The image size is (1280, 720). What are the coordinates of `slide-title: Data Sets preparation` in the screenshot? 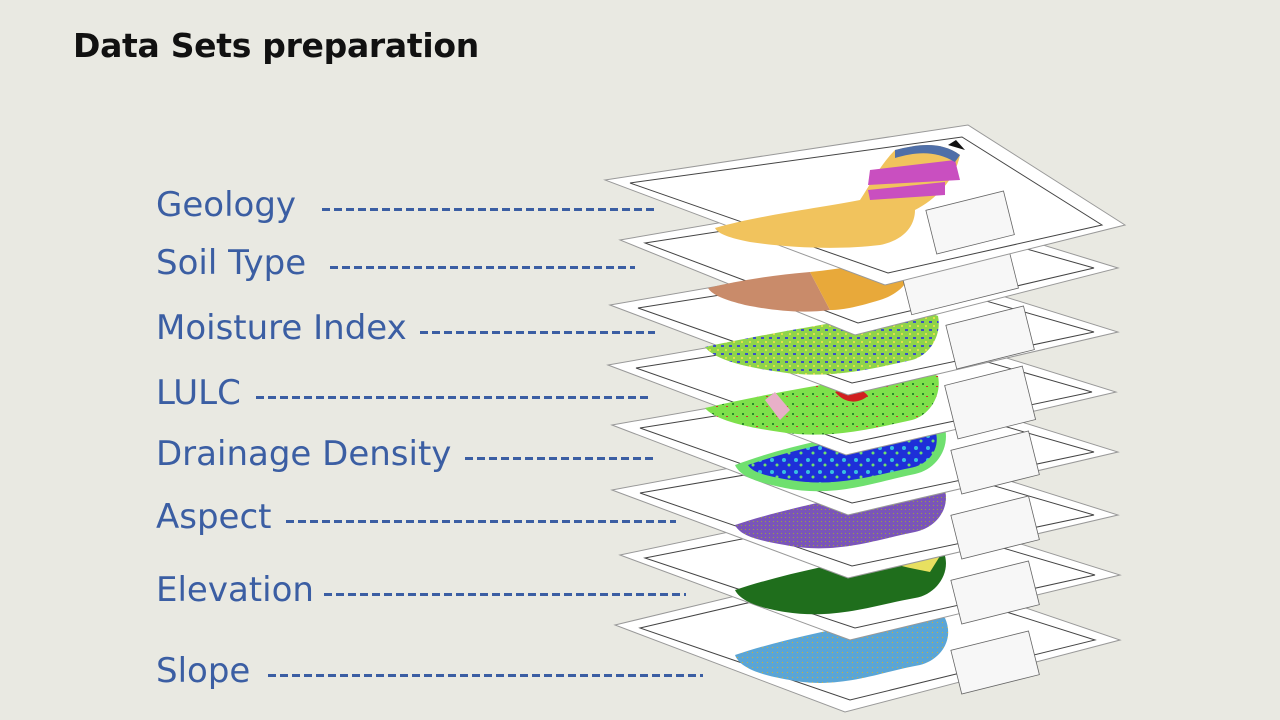 It's located at (276, 45).